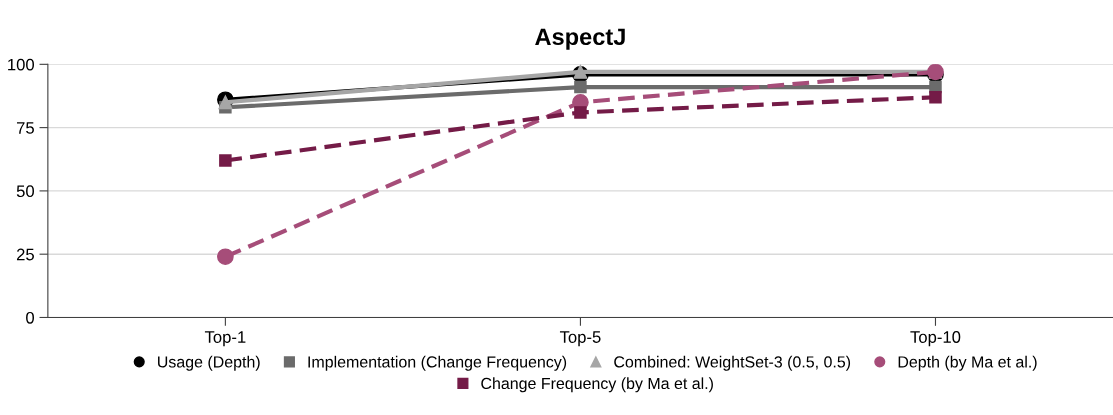 Image resolution: width=1113 pixels, height=415 pixels. I want to click on y-tick-label: 0, so click(30, 317).